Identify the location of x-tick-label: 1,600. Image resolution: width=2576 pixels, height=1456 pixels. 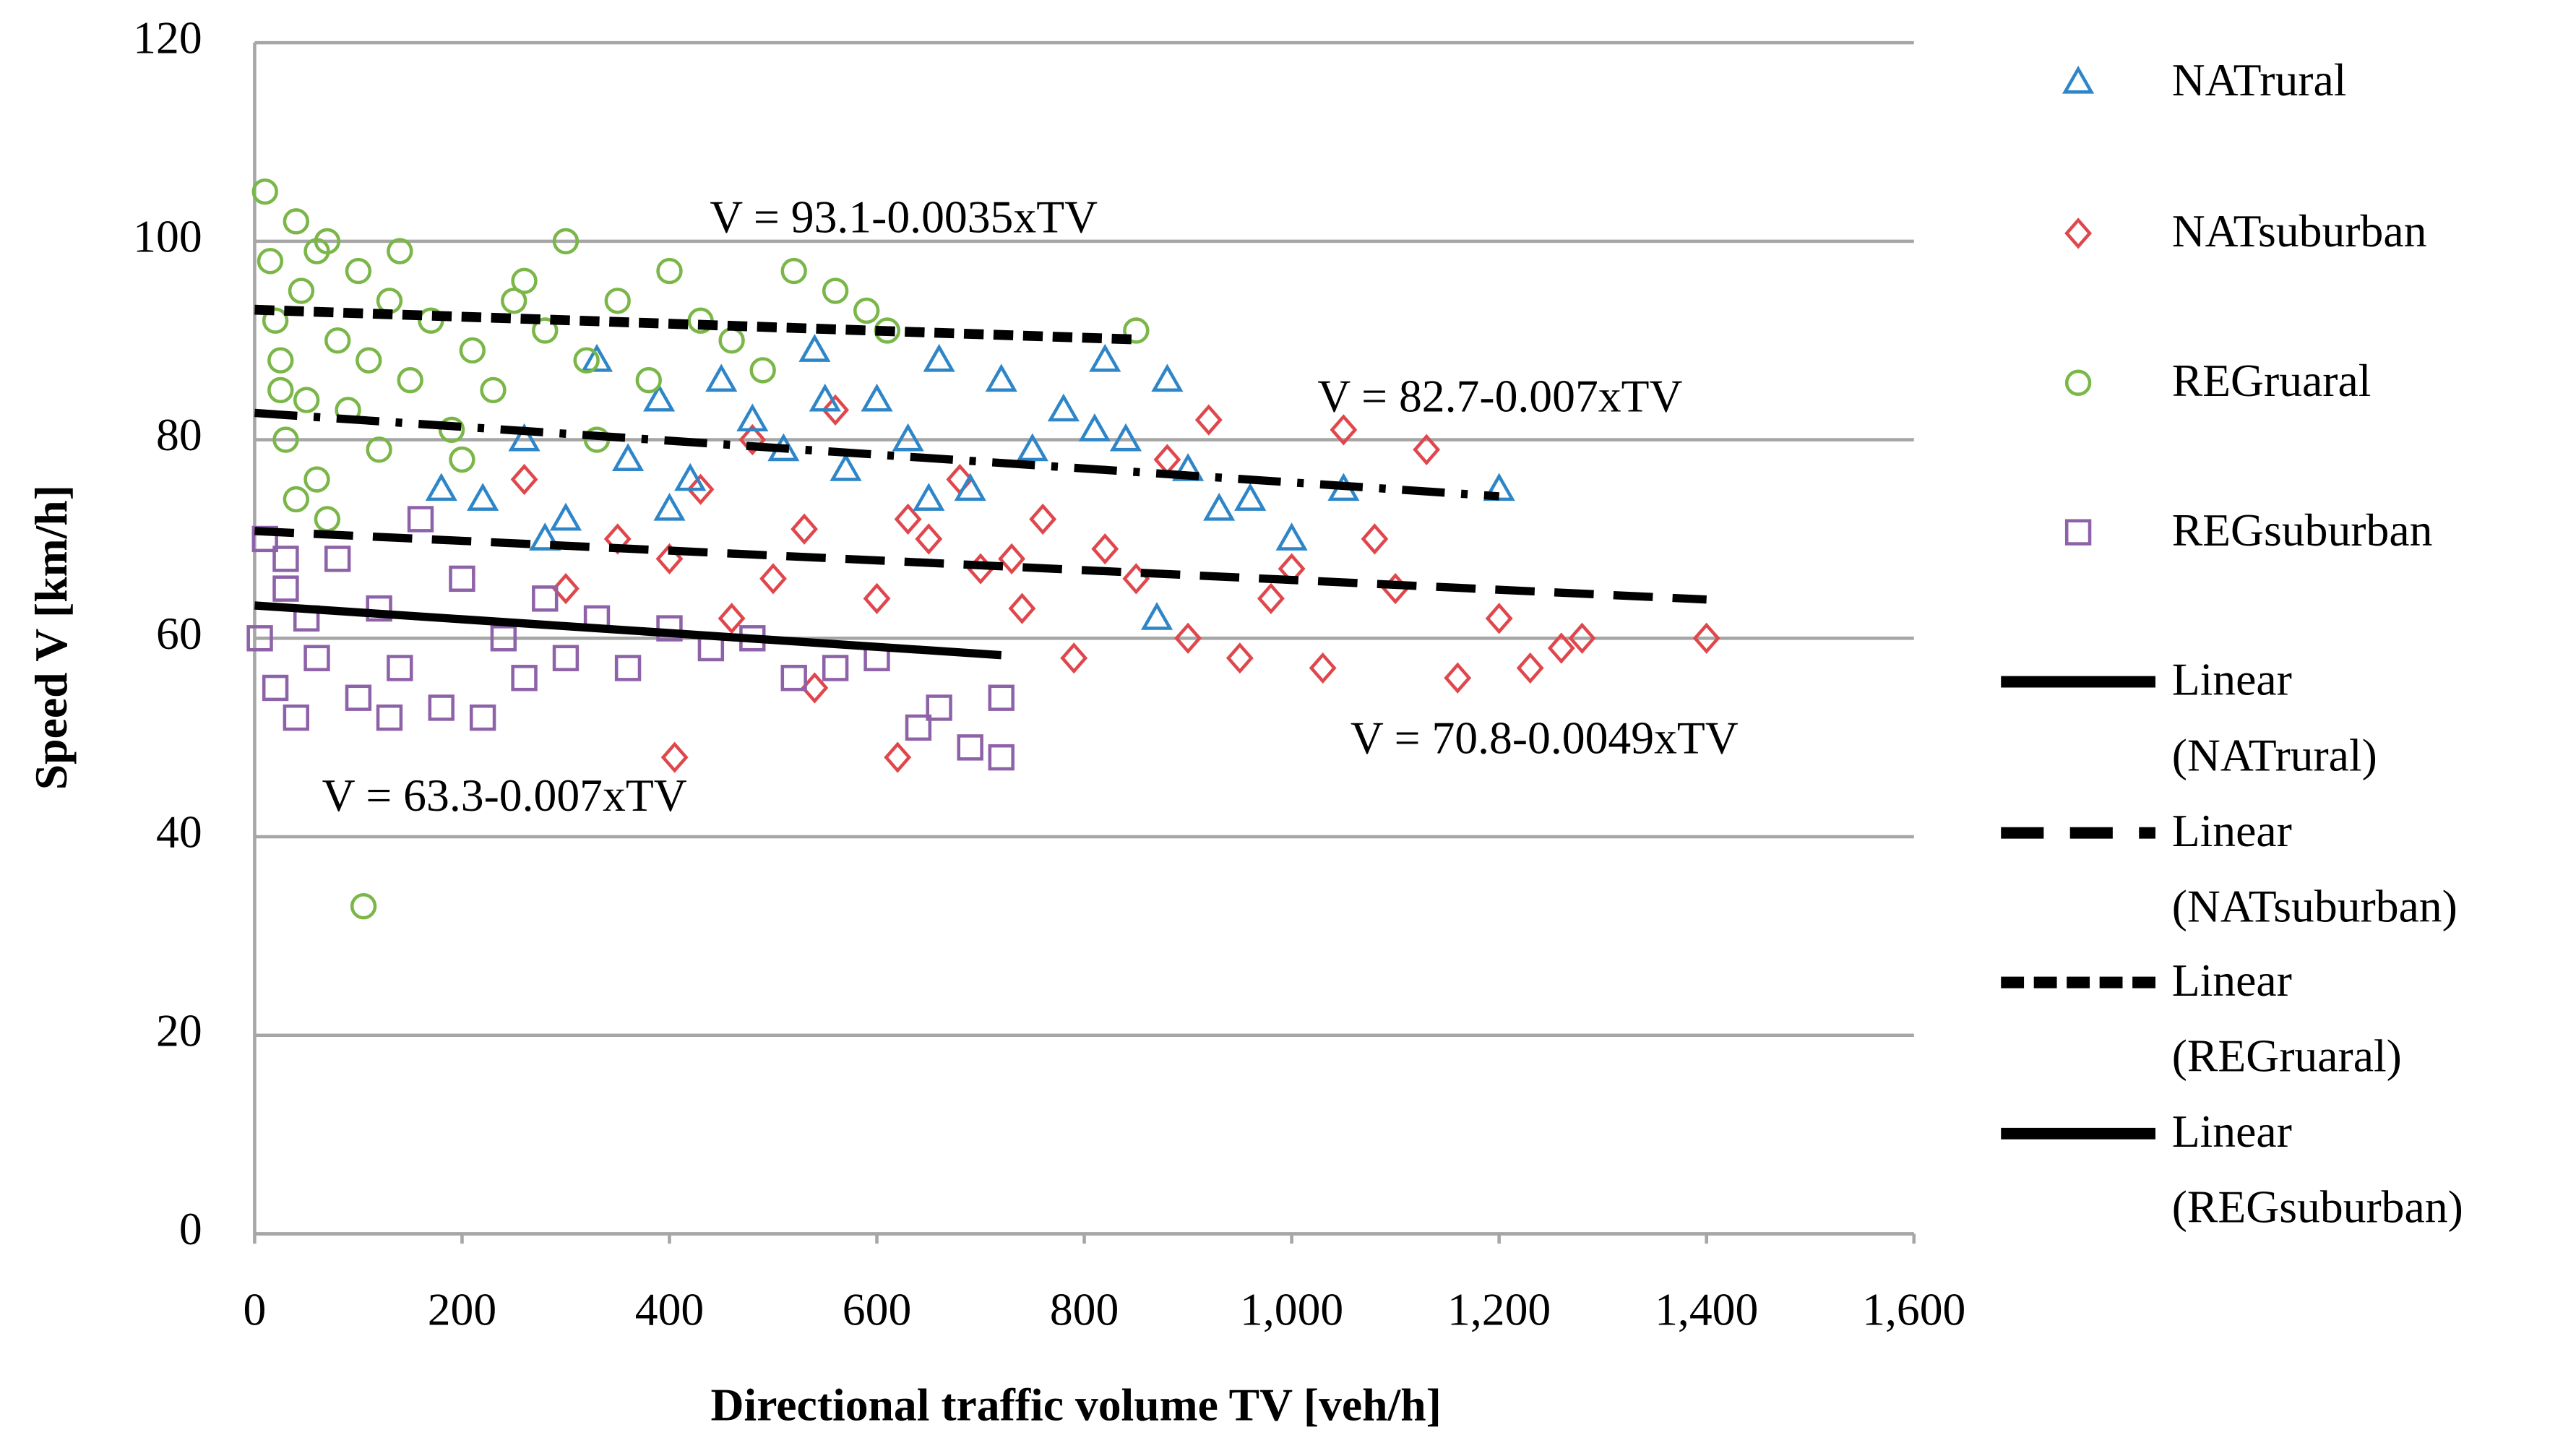
(1913, 1309).